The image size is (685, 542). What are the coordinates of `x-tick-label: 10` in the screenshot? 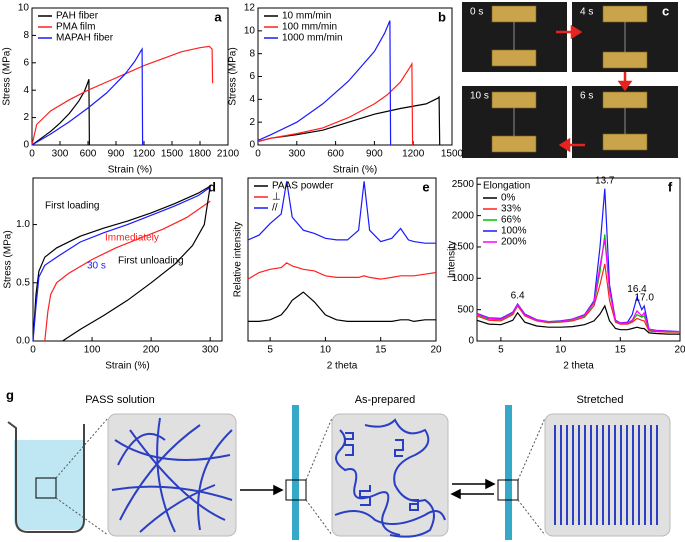 It's located at (561, 350).